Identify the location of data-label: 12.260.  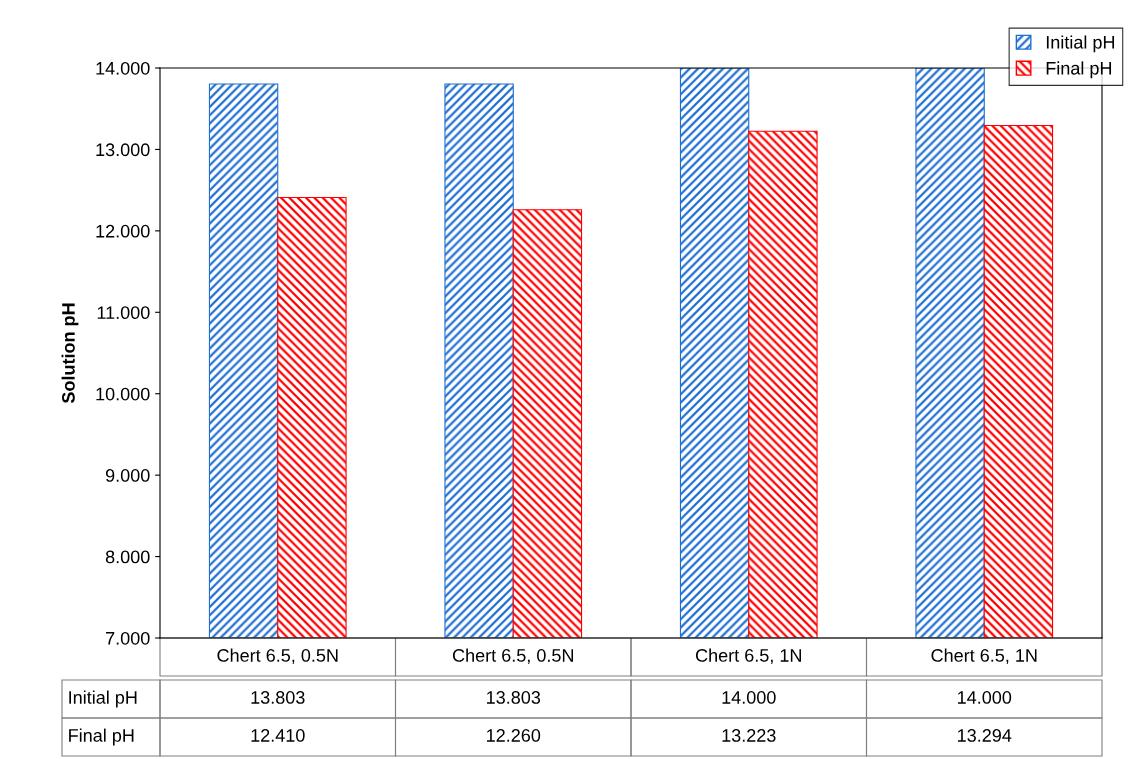
(514, 735).